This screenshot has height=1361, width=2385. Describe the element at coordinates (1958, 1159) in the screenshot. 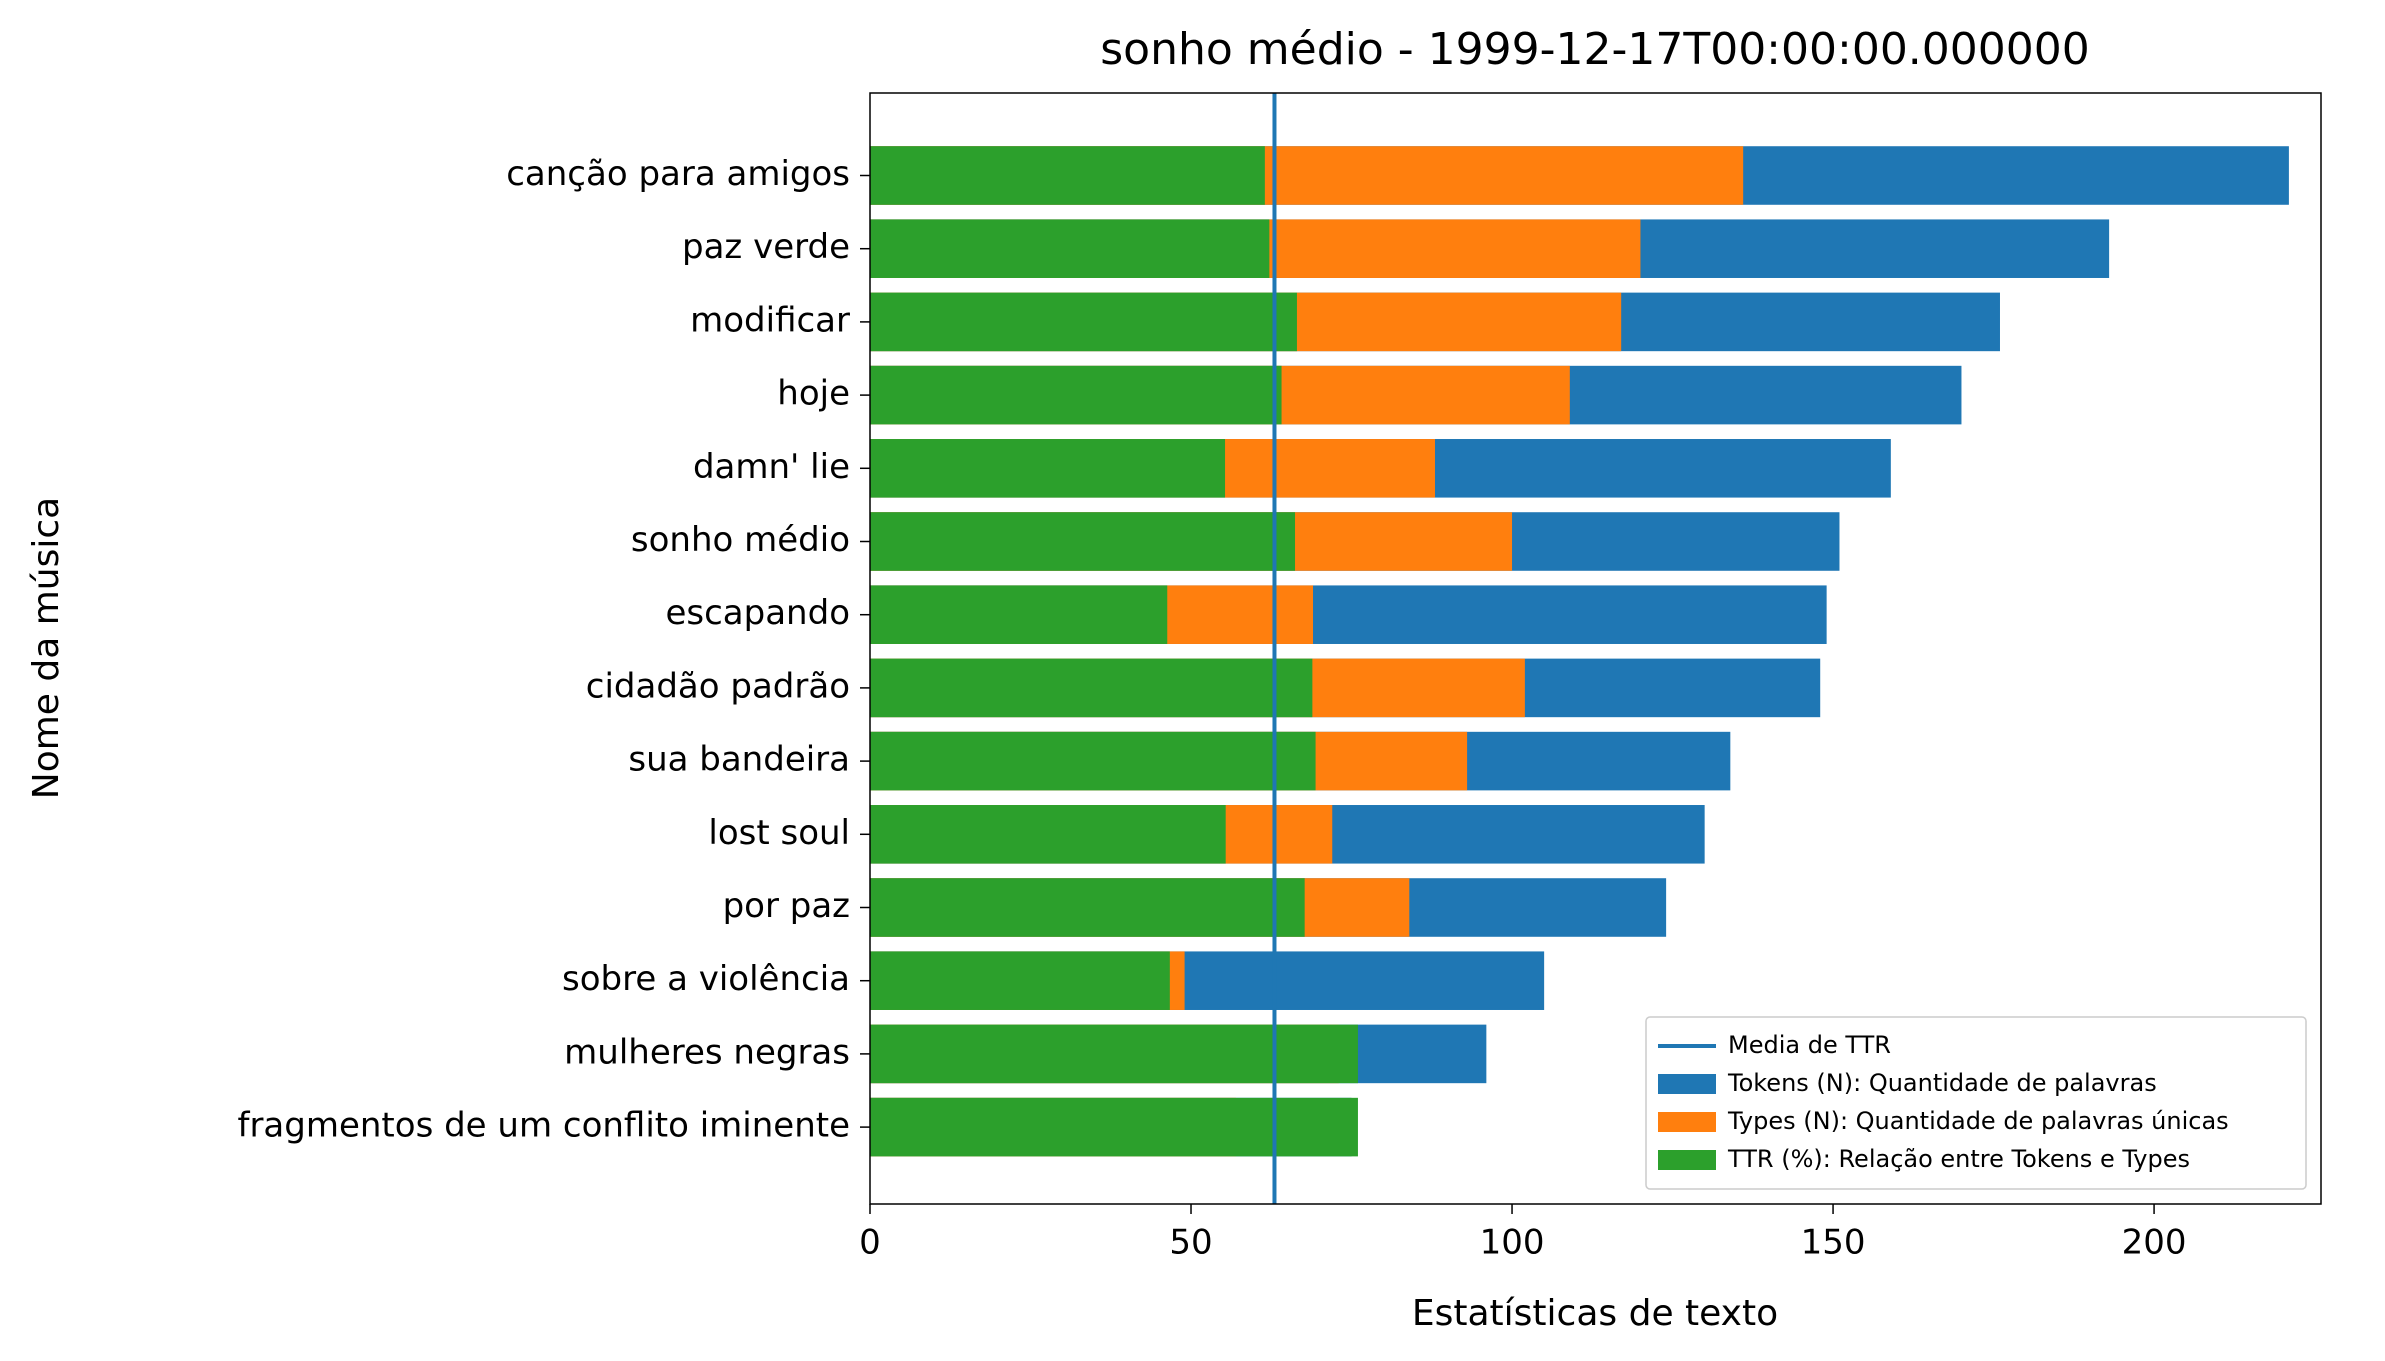

I see `legend-label: TTR (%): Relação entre Tokens e Types` at that location.